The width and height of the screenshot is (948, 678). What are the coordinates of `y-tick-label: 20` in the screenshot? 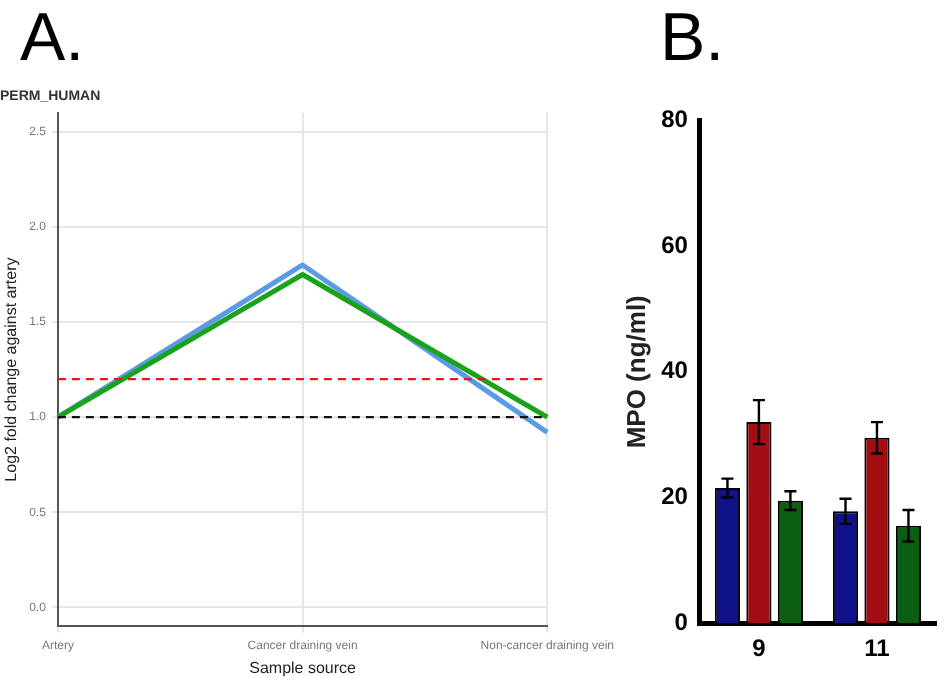 It's located at (675, 496).